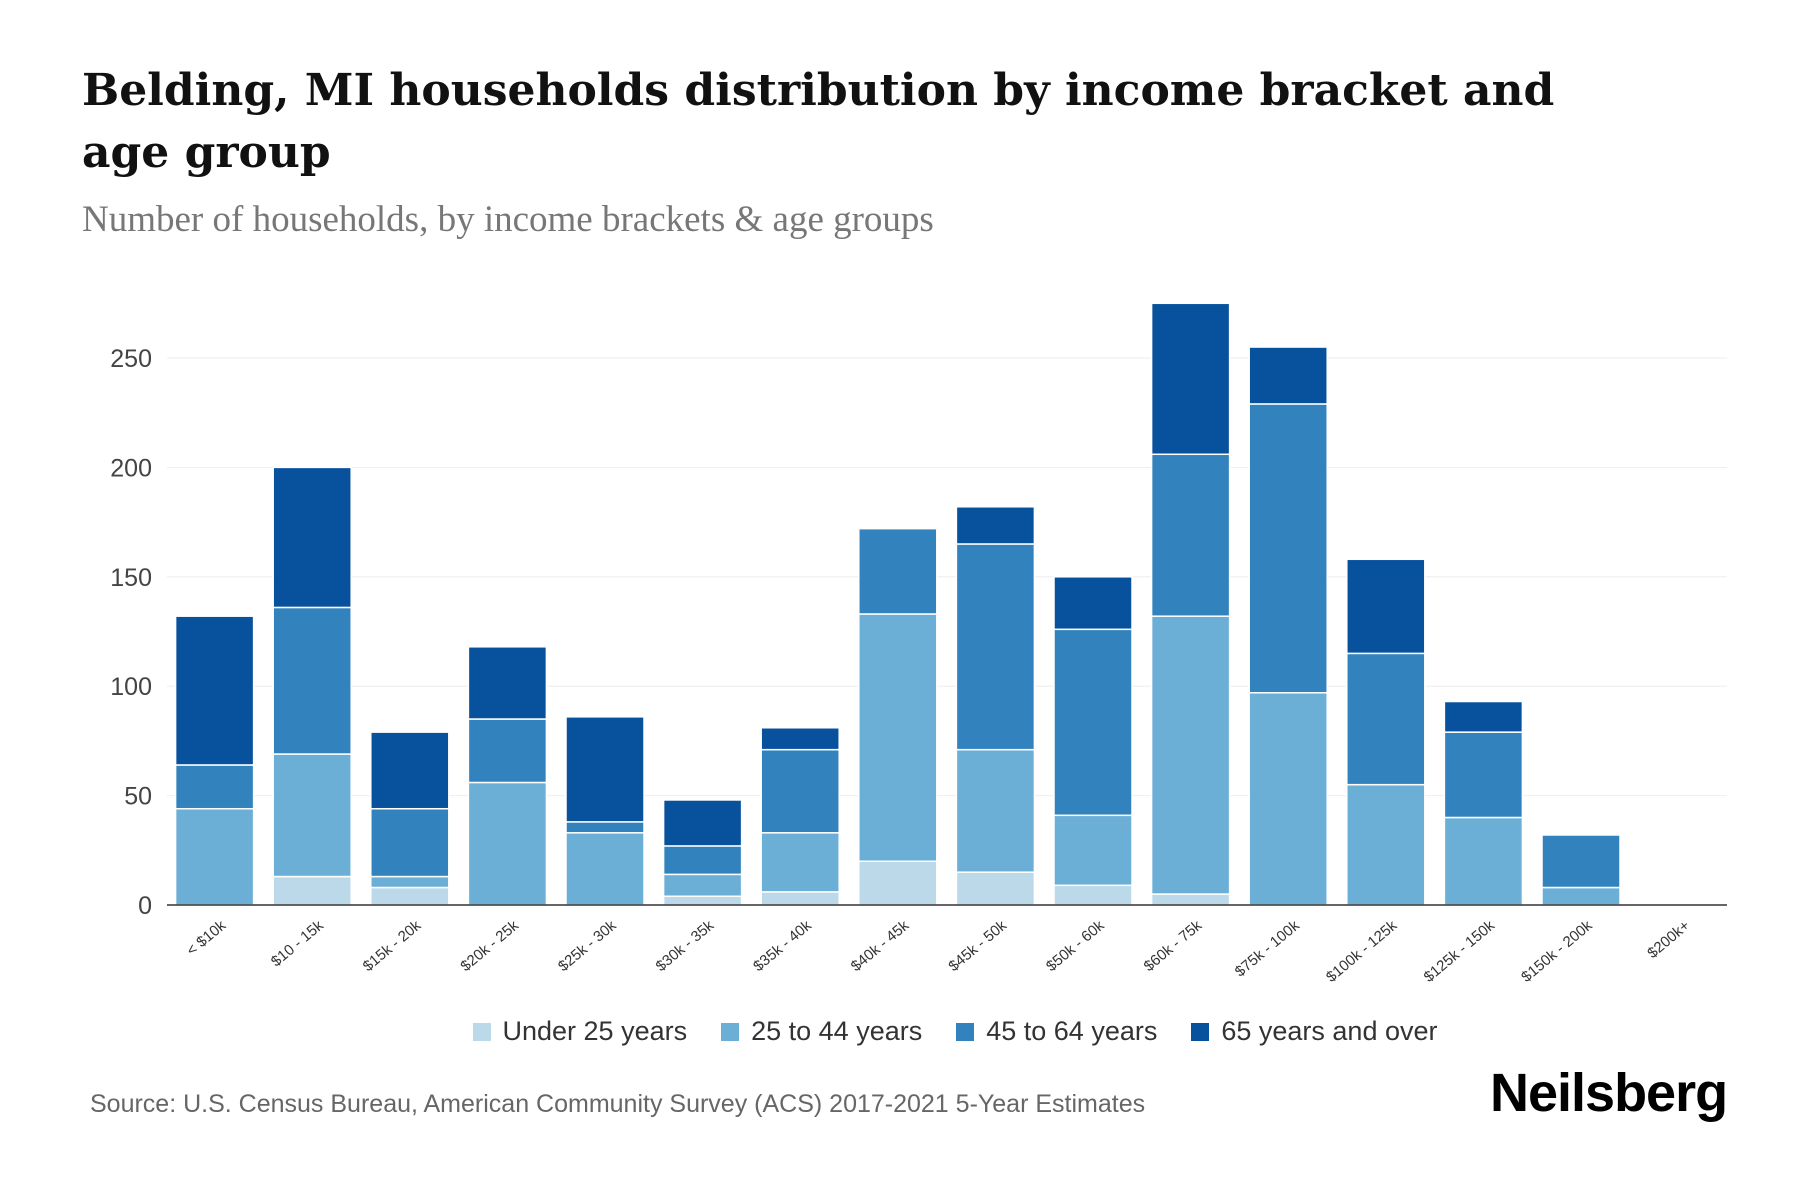 This screenshot has width=1800, height=1200. Describe the element at coordinates (297, 944) in the screenshot. I see `x-tick-label: $10 - 15k` at that location.